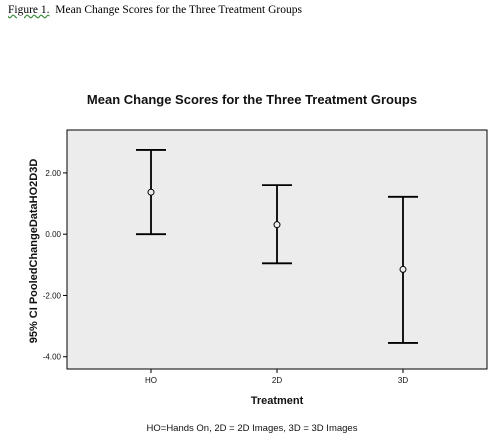  I want to click on x-axis-title: Treatment, so click(277, 401).